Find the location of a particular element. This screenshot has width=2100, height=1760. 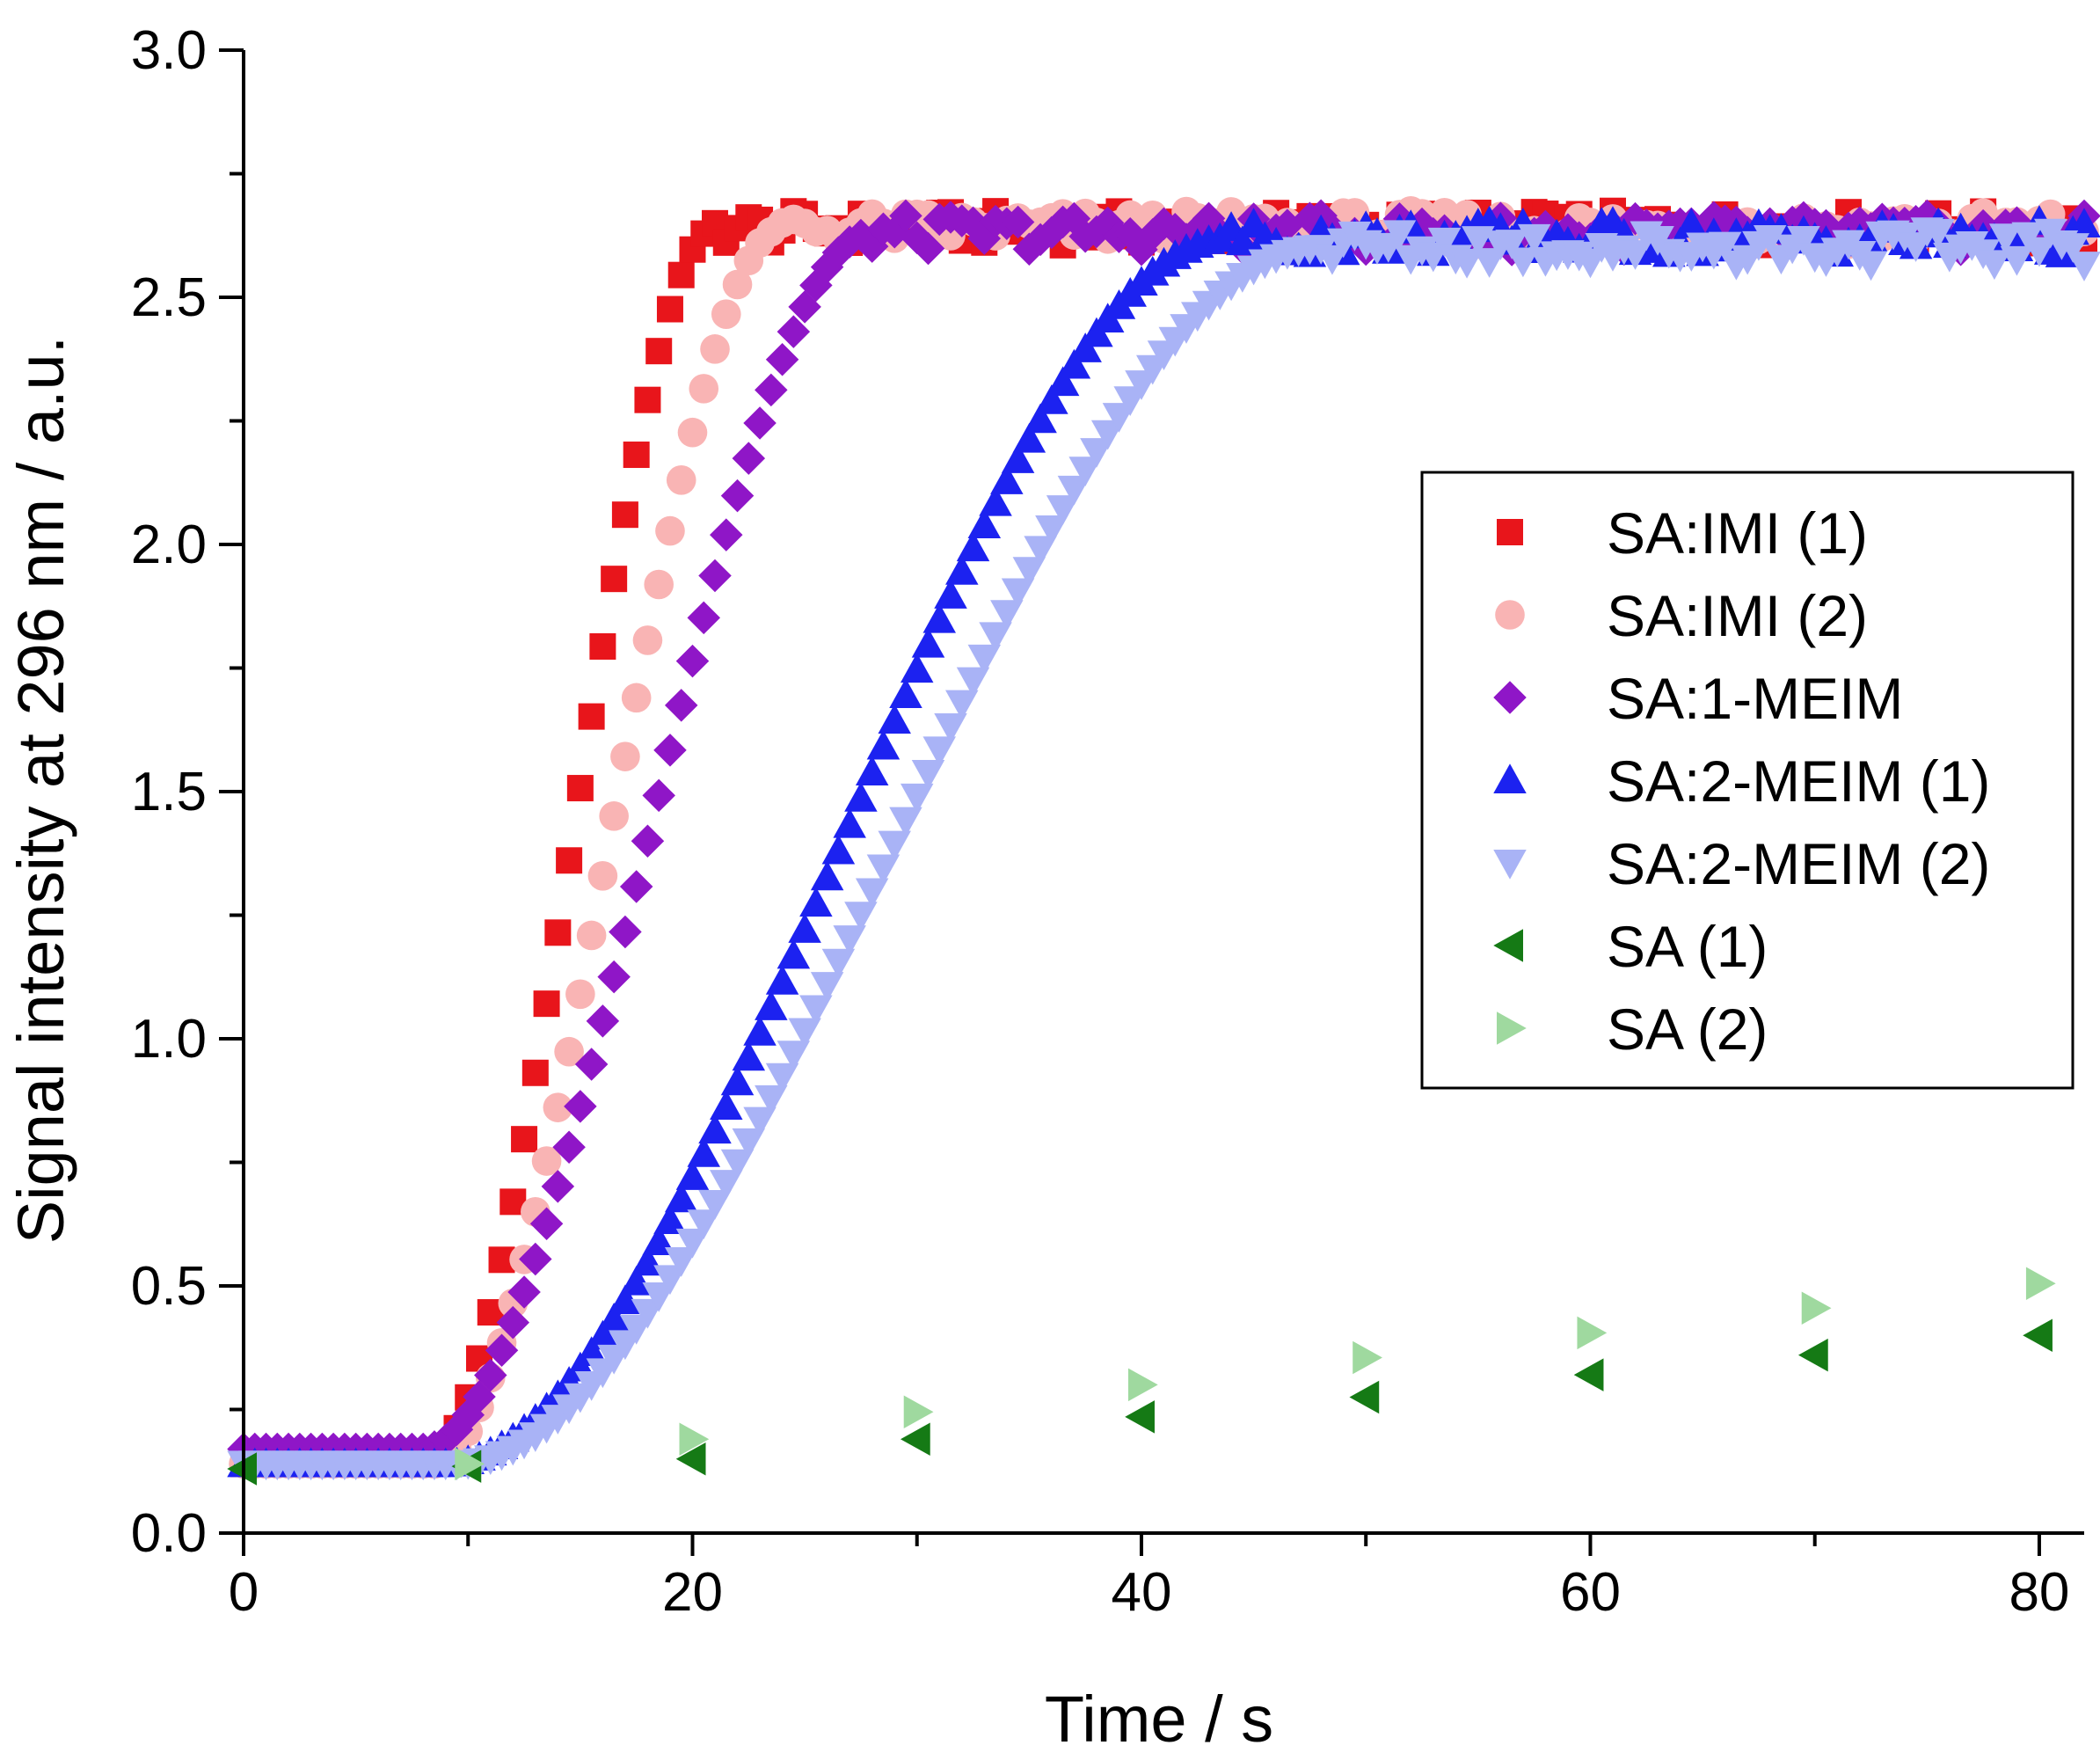

y-axis-title: Signal intensity at 296 nm / a.u. is located at coordinates (41, 790).